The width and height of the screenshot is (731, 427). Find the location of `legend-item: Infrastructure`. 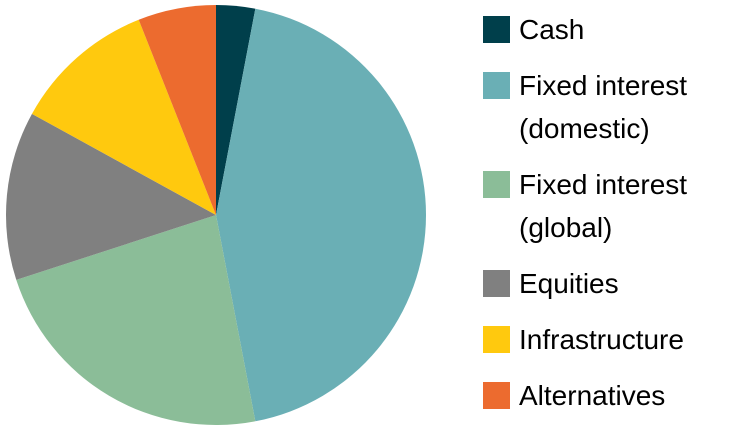

legend-item: Infrastructure is located at coordinates (606, 339).